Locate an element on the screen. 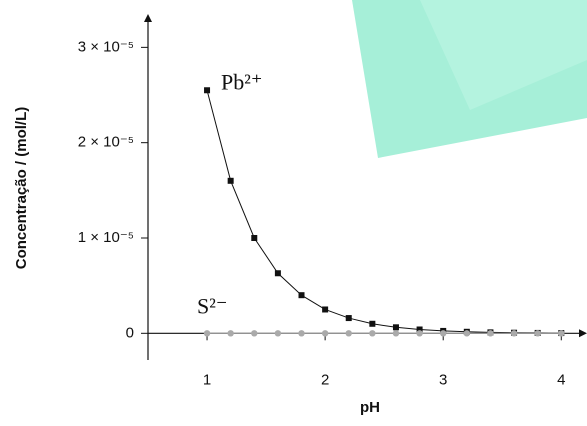 This screenshot has height=426, width=587. y-tick-label: 0 is located at coordinates (130, 332).